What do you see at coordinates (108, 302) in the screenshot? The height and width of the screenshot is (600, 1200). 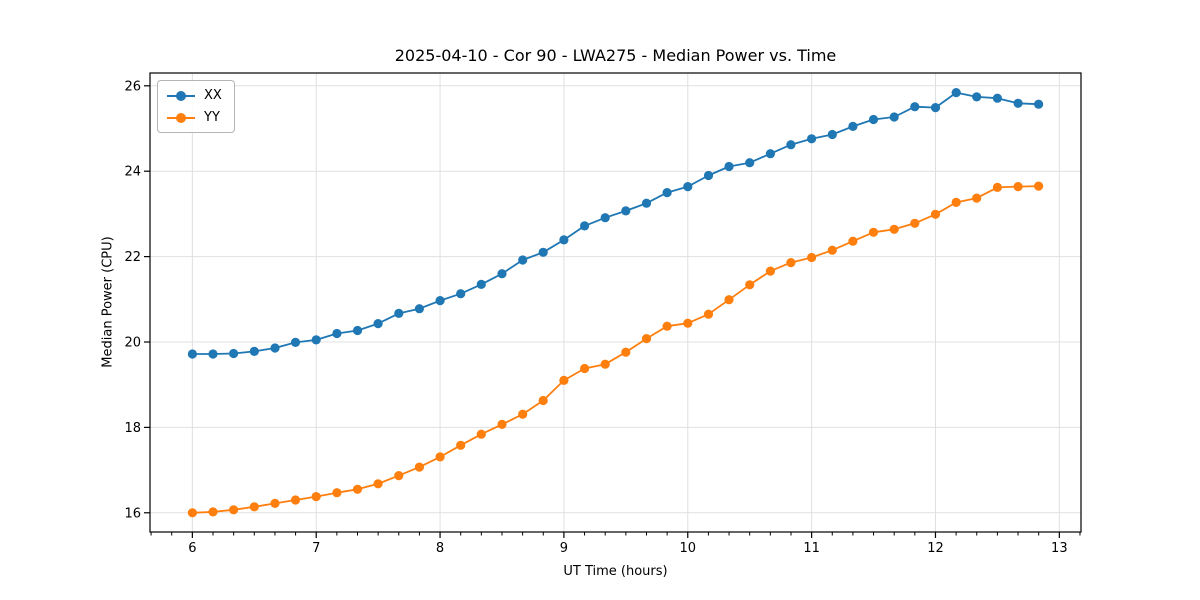 I see `y-axis-label: Median Power (CPU)` at bounding box center [108, 302].